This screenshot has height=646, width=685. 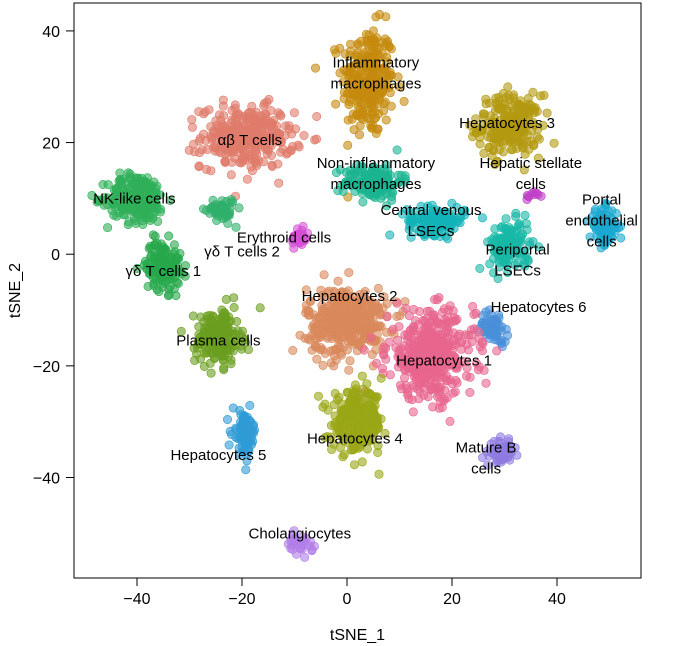 What do you see at coordinates (601, 200) in the screenshot?
I see `cluster-label: Portal` at bounding box center [601, 200].